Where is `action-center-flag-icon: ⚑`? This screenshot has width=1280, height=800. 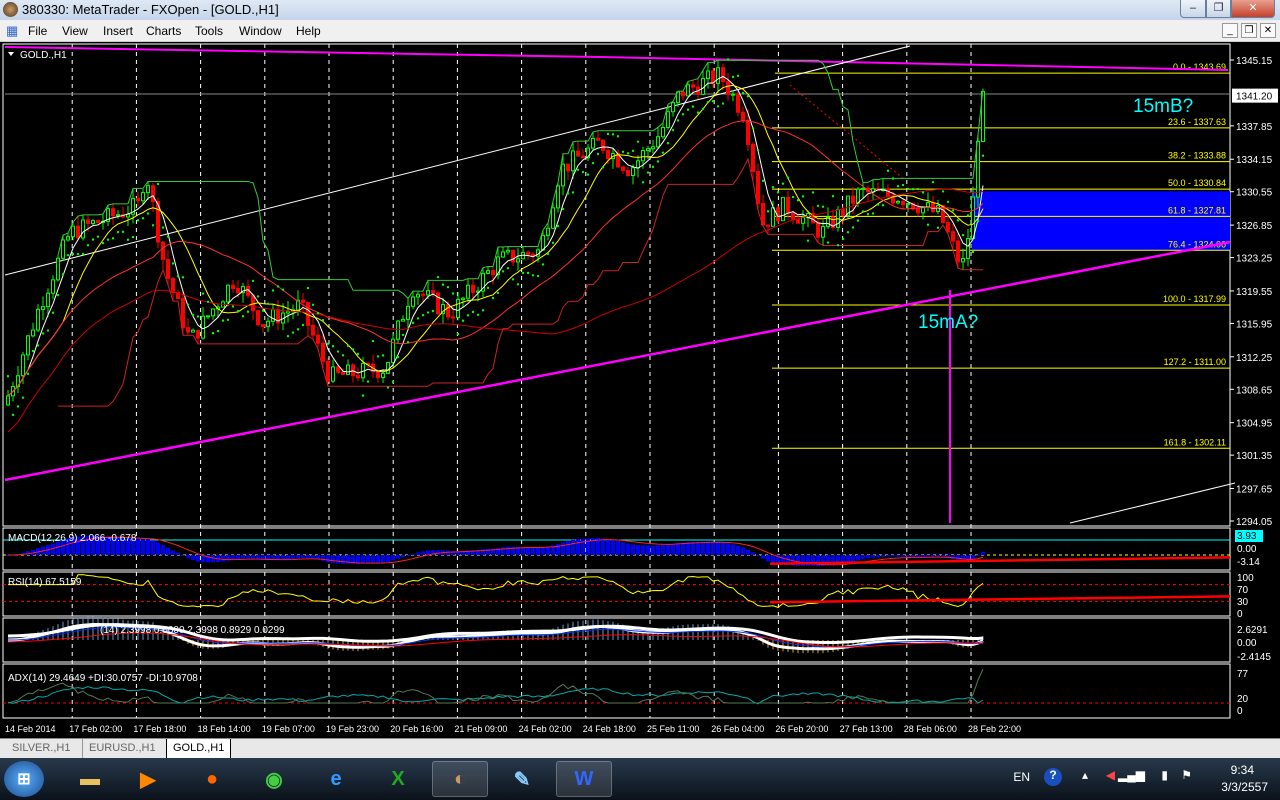
action-center-flag-icon: ⚑ is located at coordinates (1186, 775).